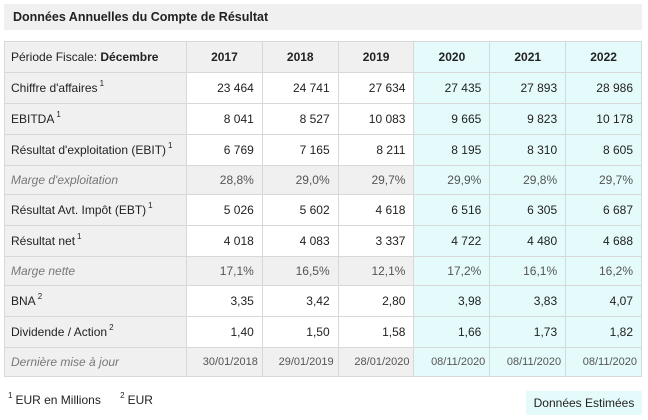  I want to click on value-cell-estimated: 9 665, so click(452, 119).